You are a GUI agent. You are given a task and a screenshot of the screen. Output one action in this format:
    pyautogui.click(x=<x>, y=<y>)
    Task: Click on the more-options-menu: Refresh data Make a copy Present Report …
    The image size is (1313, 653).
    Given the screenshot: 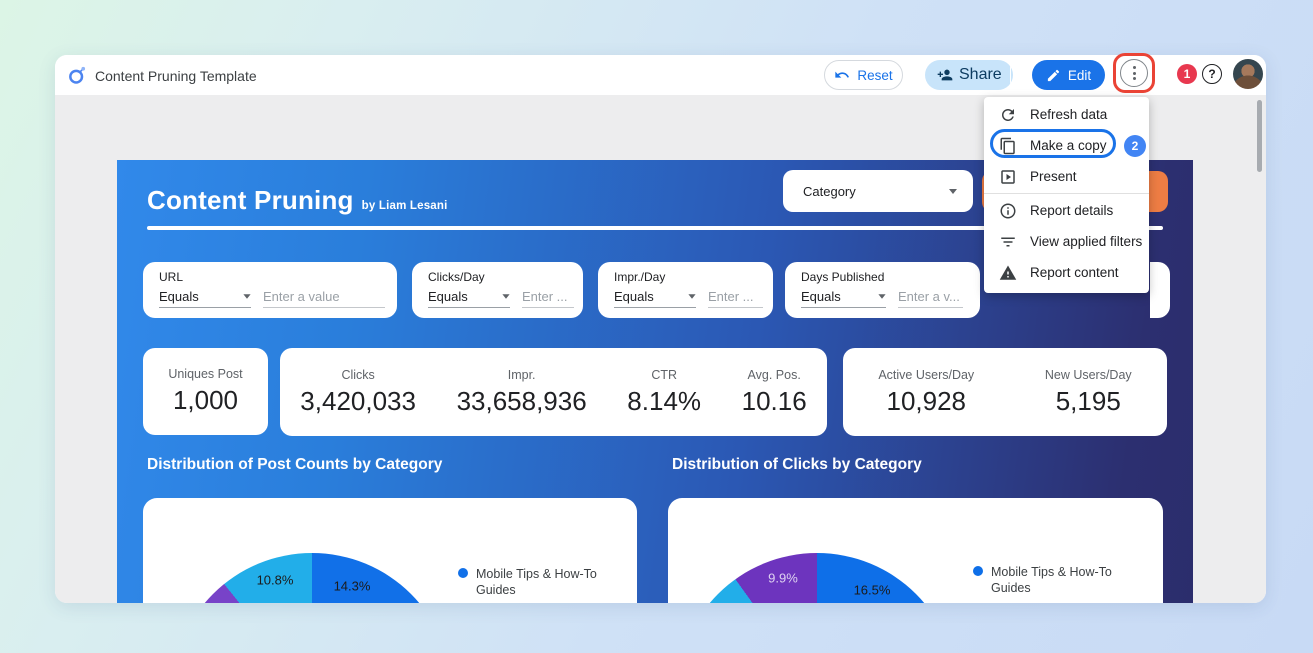 What is the action you would take?
    pyautogui.click(x=1066, y=195)
    